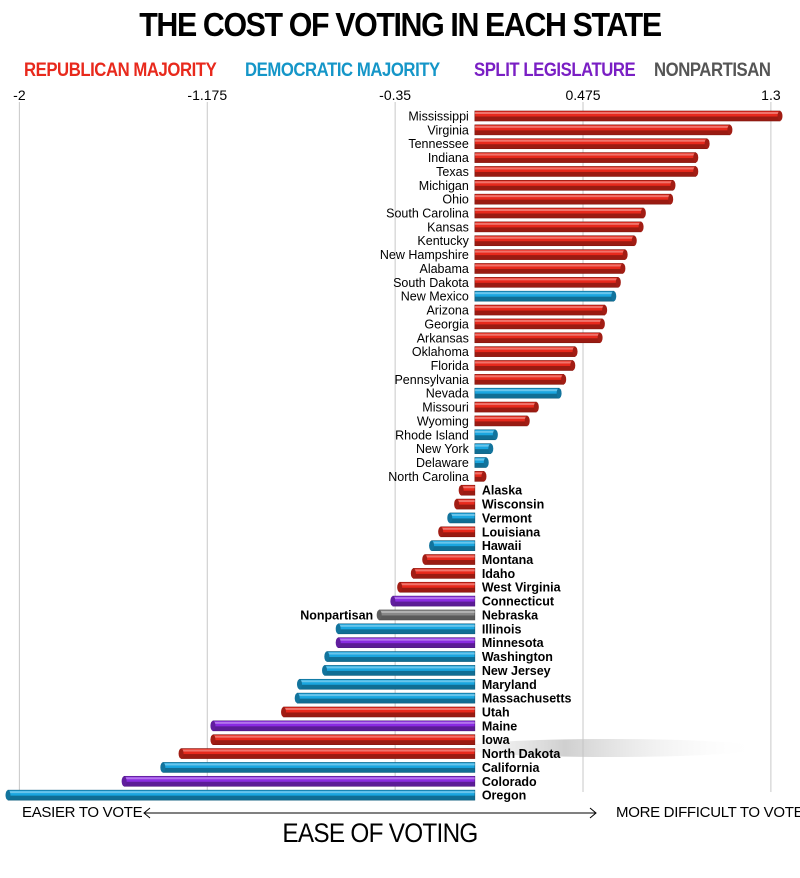 This screenshot has height=878, width=800. Describe the element at coordinates (496, 740) in the screenshot. I see `state-label: Iowa` at that location.